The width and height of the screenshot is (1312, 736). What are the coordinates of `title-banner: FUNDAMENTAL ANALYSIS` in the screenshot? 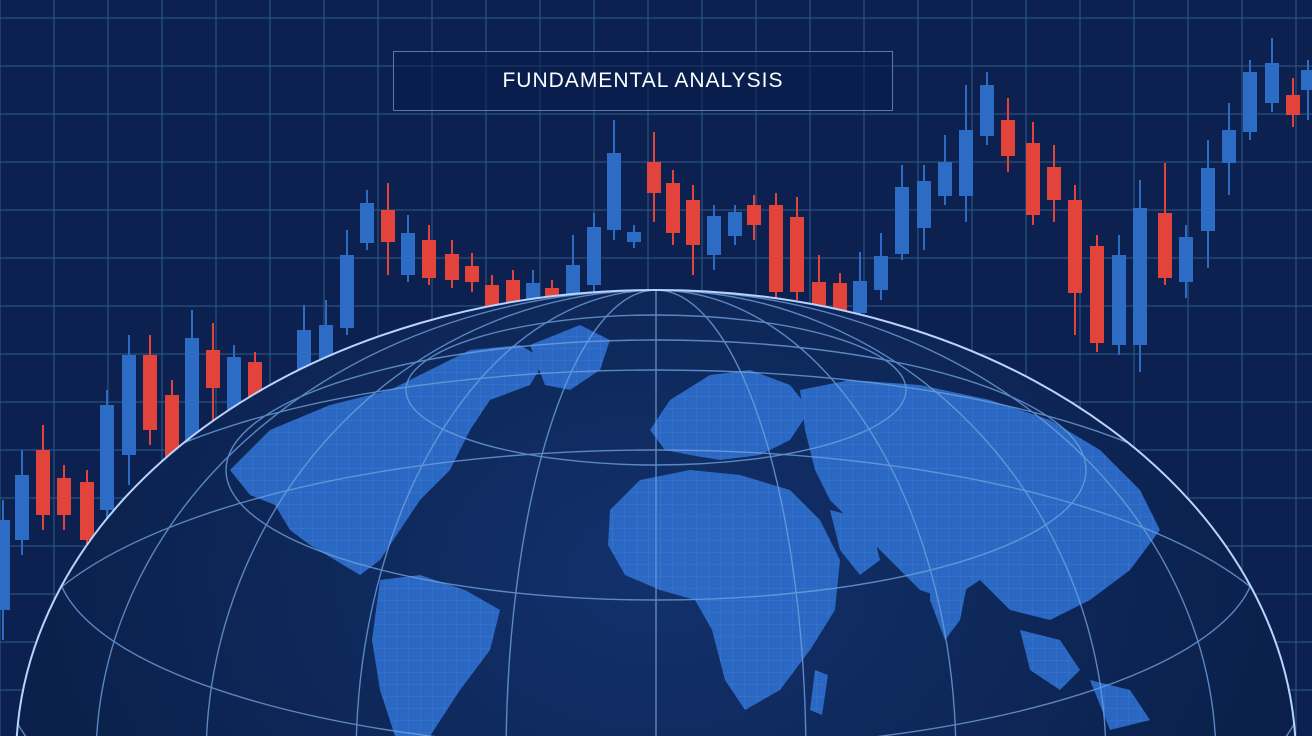 It's located at (643, 81).